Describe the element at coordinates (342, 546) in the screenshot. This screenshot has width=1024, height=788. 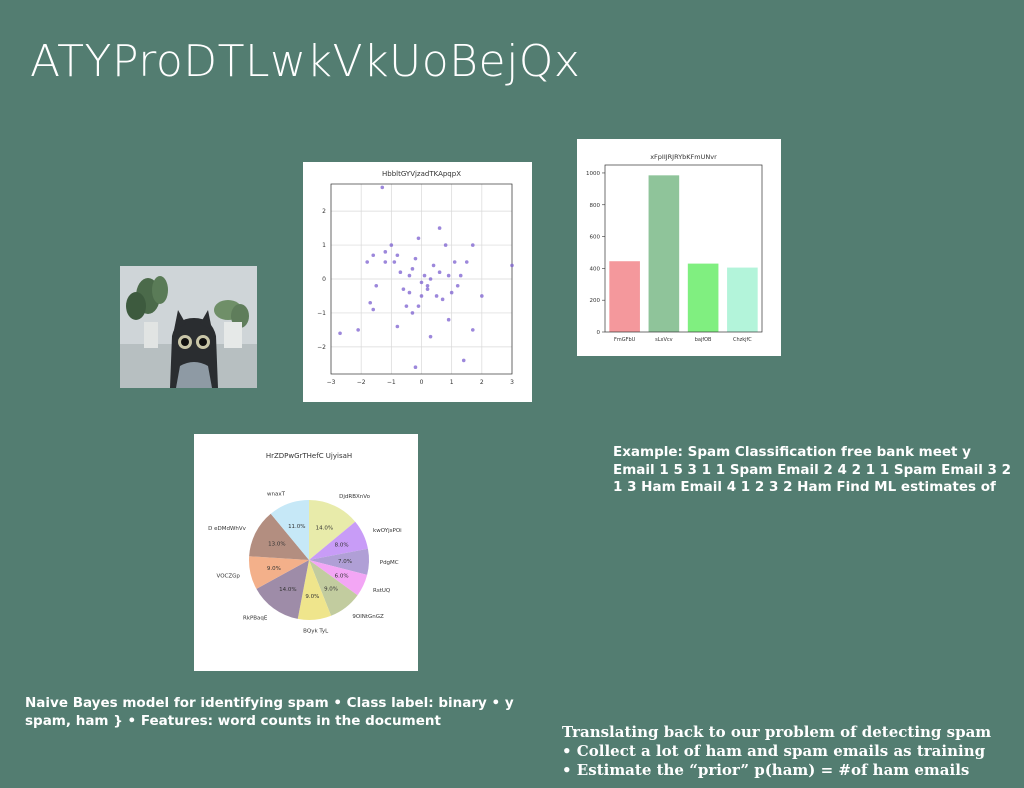
I see `pie-pct-label: 8.0%` at that location.